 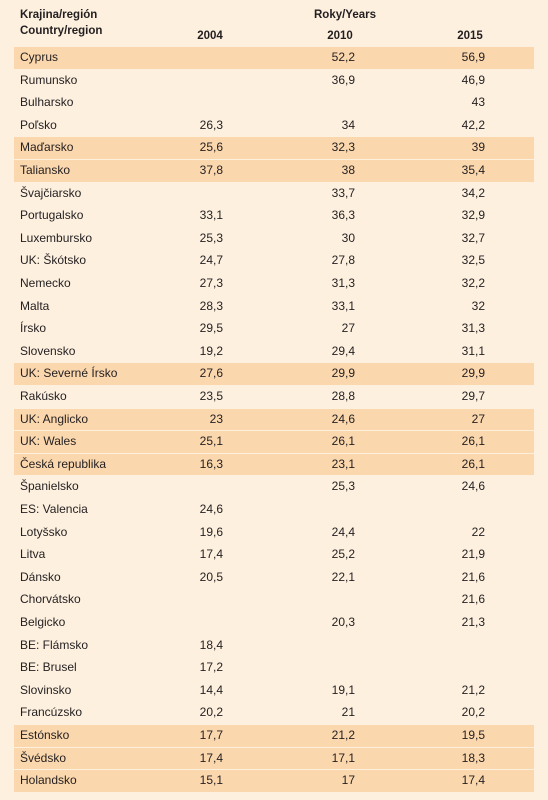 What do you see at coordinates (344, 15) in the screenshot?
I see `years-label: Roky/Years` at bounding box center [344, 15].